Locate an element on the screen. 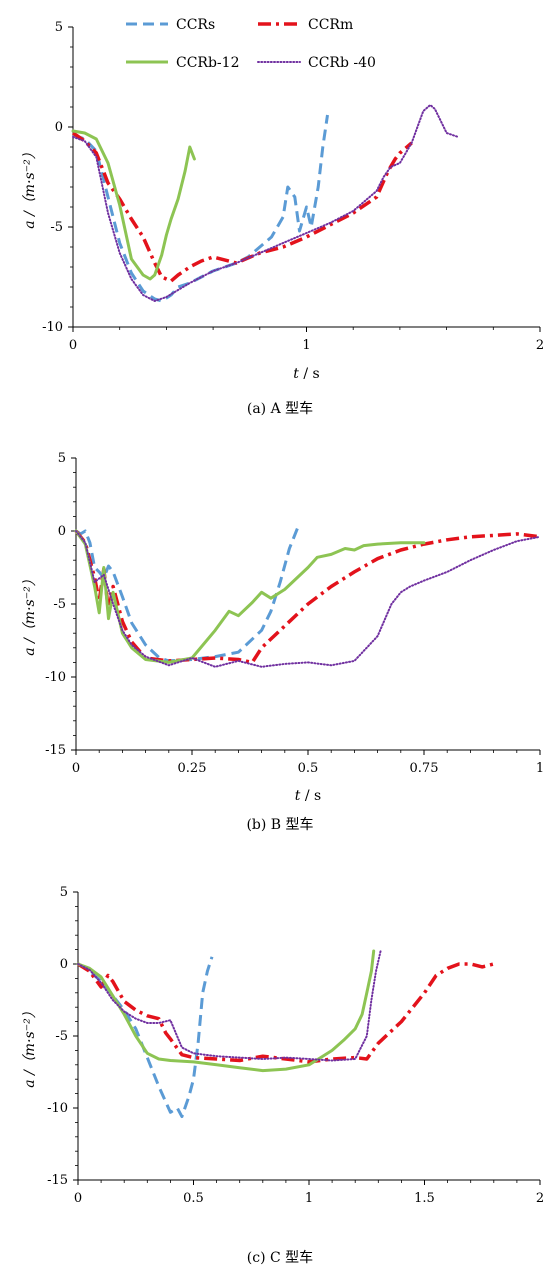  x-tick-label: 0.75 is located at coordinates (424, 768).